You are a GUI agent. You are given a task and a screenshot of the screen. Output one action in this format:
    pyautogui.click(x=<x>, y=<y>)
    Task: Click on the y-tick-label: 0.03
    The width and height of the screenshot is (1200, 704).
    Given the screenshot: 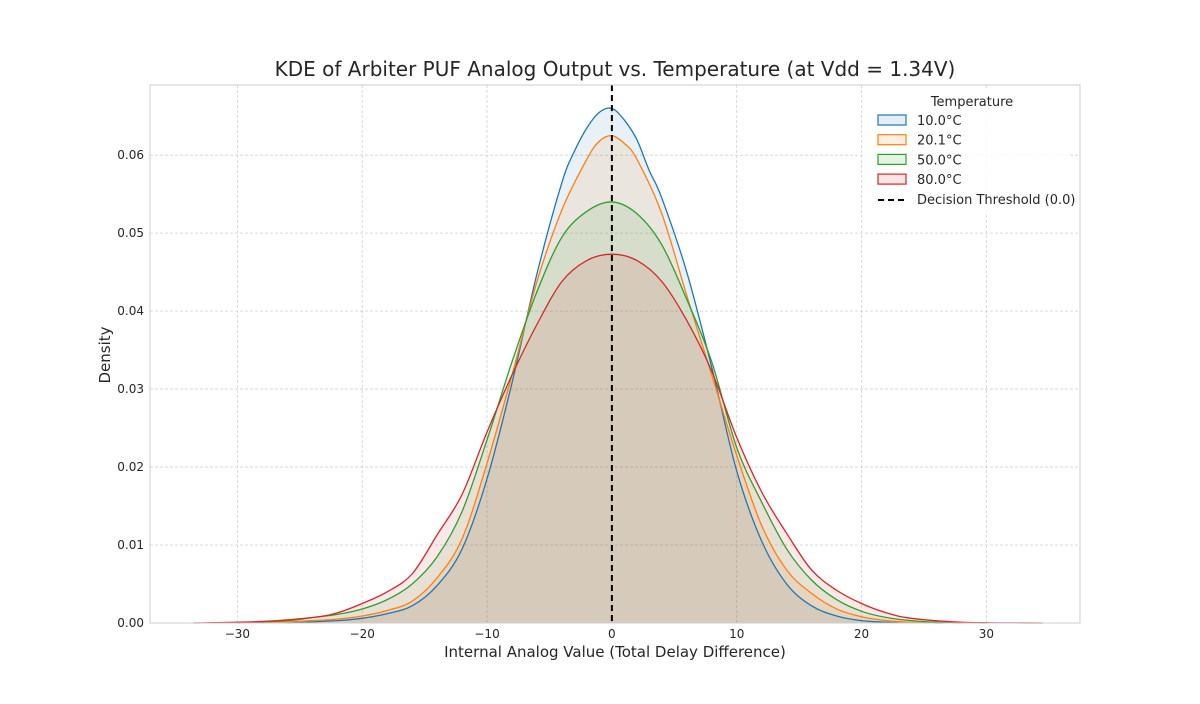 What is the action you would take?
    pyautogui.click(x=130, y=389)
    